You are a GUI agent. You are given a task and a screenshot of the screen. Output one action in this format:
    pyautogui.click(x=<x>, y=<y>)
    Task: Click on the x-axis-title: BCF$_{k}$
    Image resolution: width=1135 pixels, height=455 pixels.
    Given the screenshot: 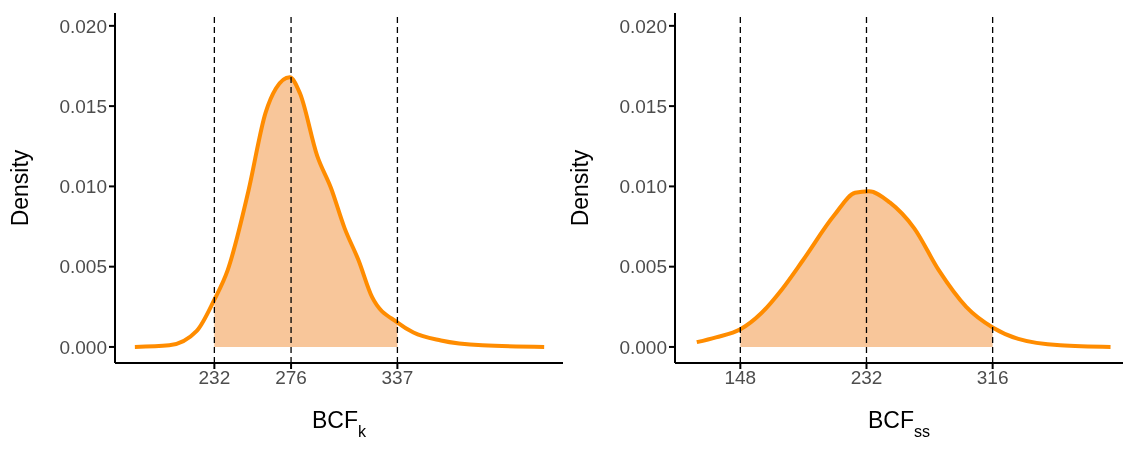 What is the action you would take?
    pyautogui.click(x=339, y=423)
    